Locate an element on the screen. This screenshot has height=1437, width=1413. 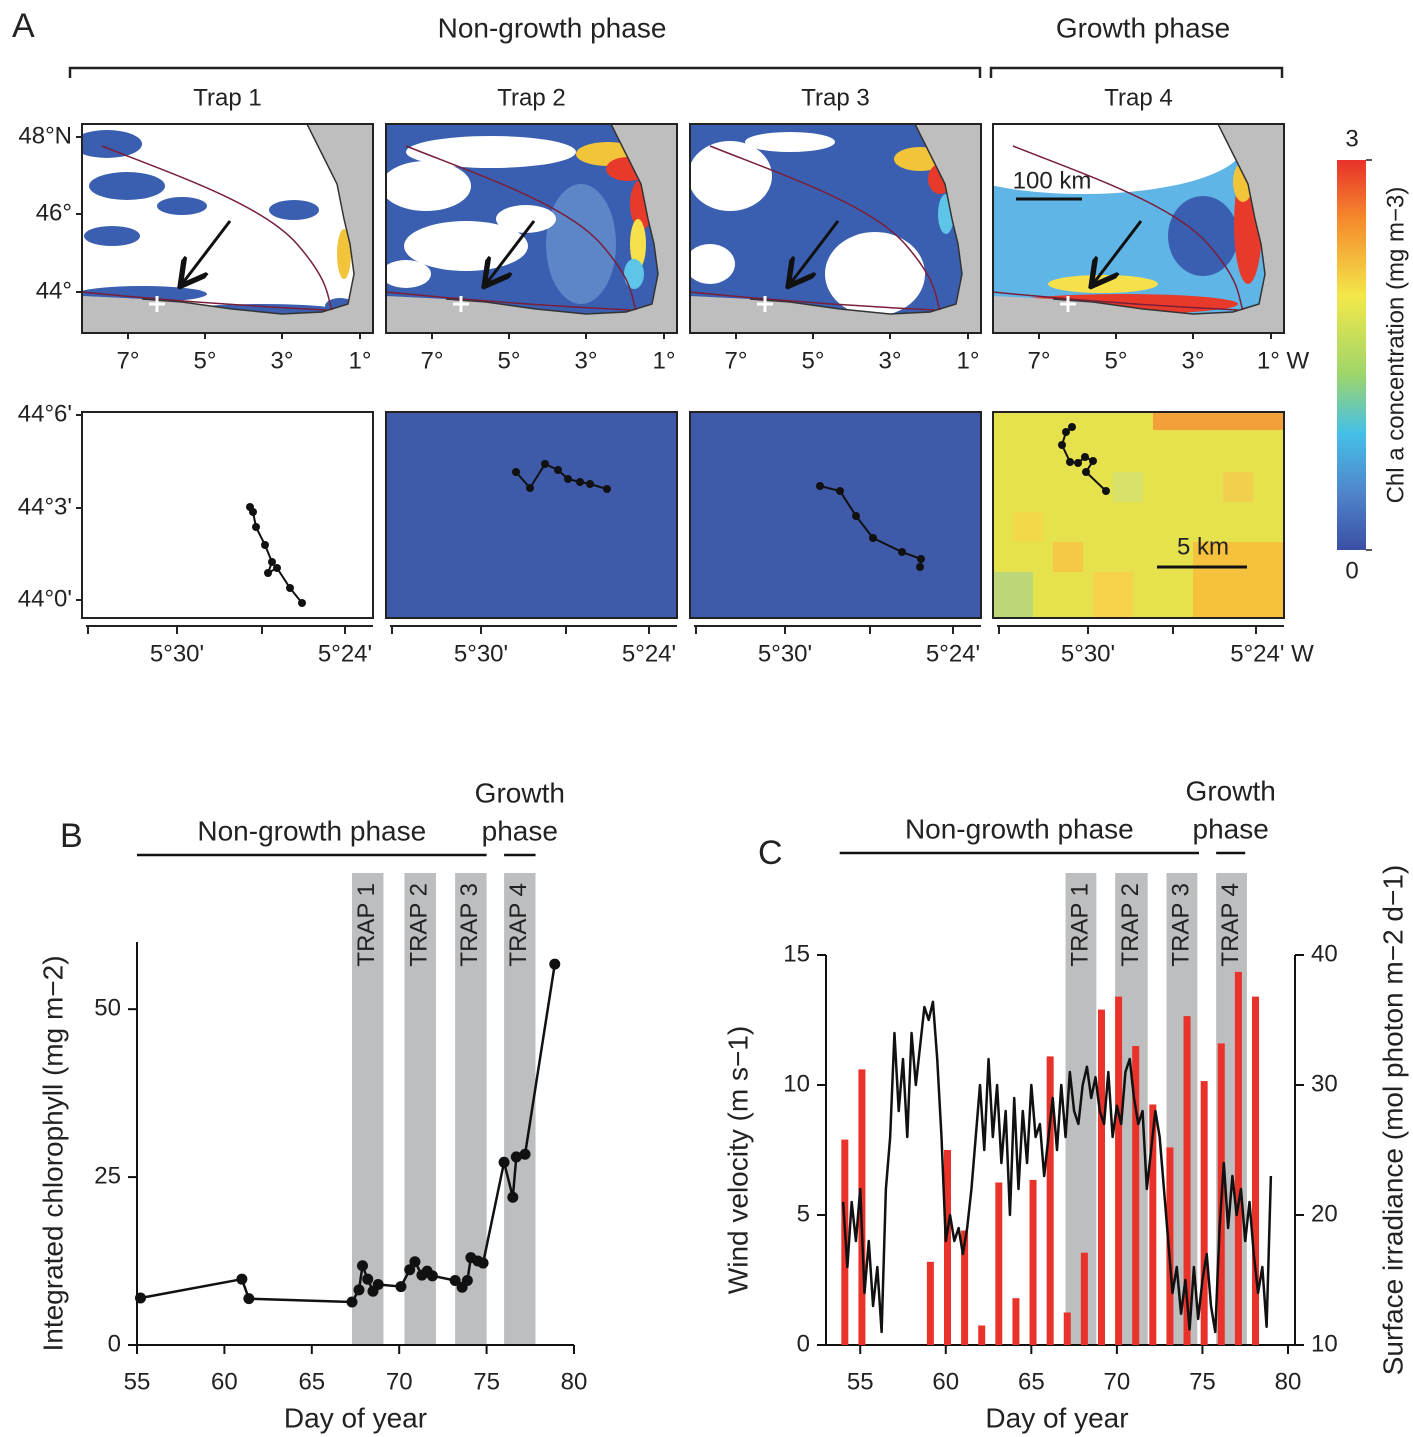
colorbar is located at coordinates (1351, 355).